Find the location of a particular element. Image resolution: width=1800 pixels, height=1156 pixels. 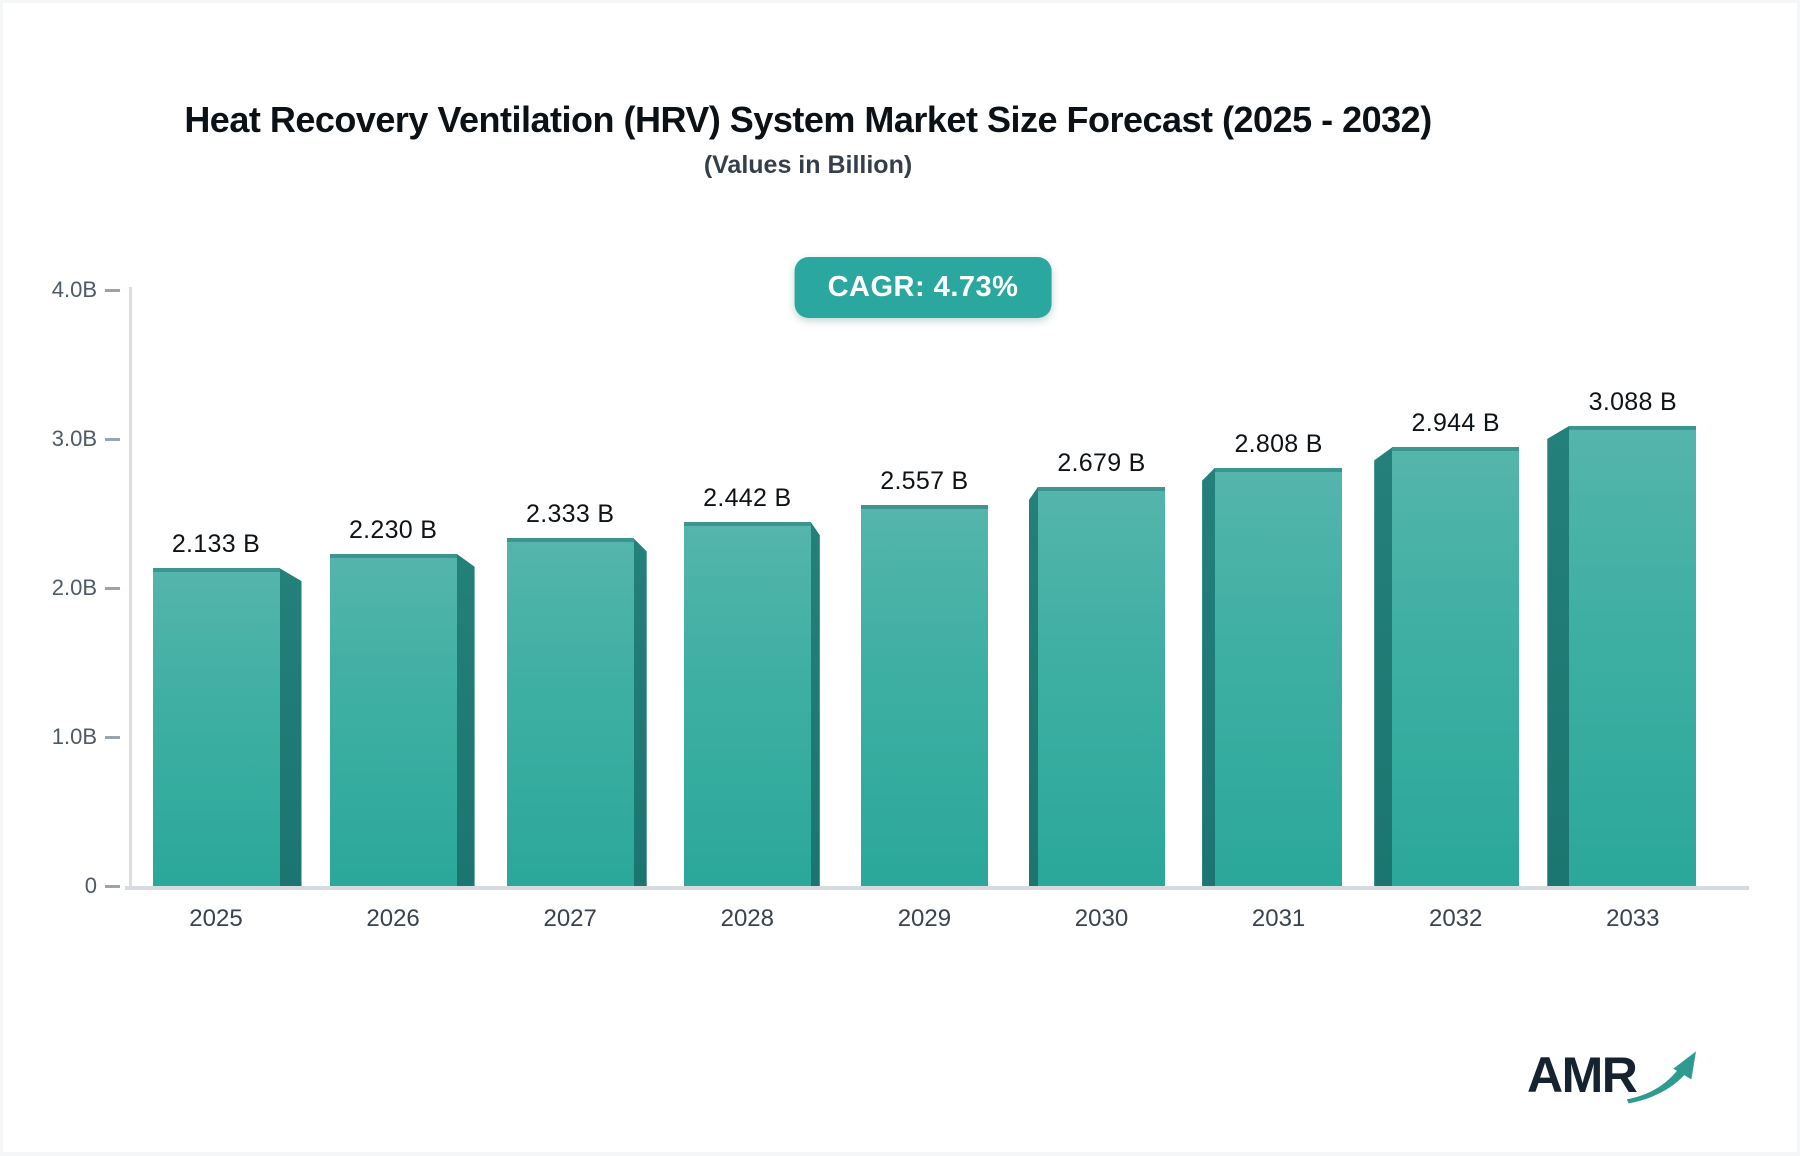

cagr-badge: CAGR: 4.73% is located at coordinates (923, 287).